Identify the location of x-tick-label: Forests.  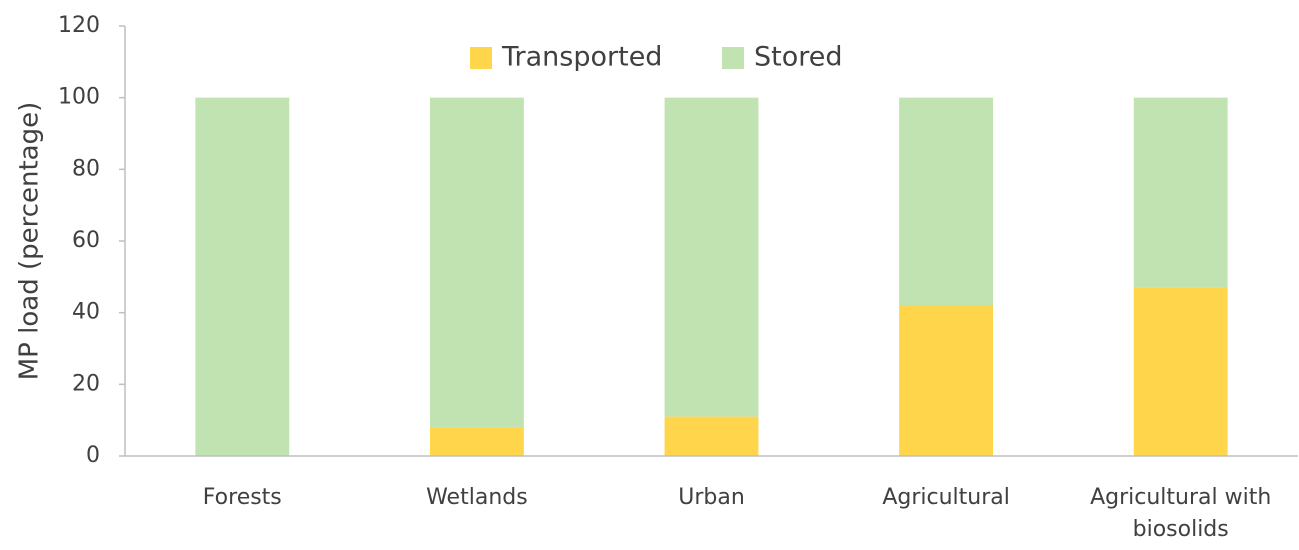
(242, 497).